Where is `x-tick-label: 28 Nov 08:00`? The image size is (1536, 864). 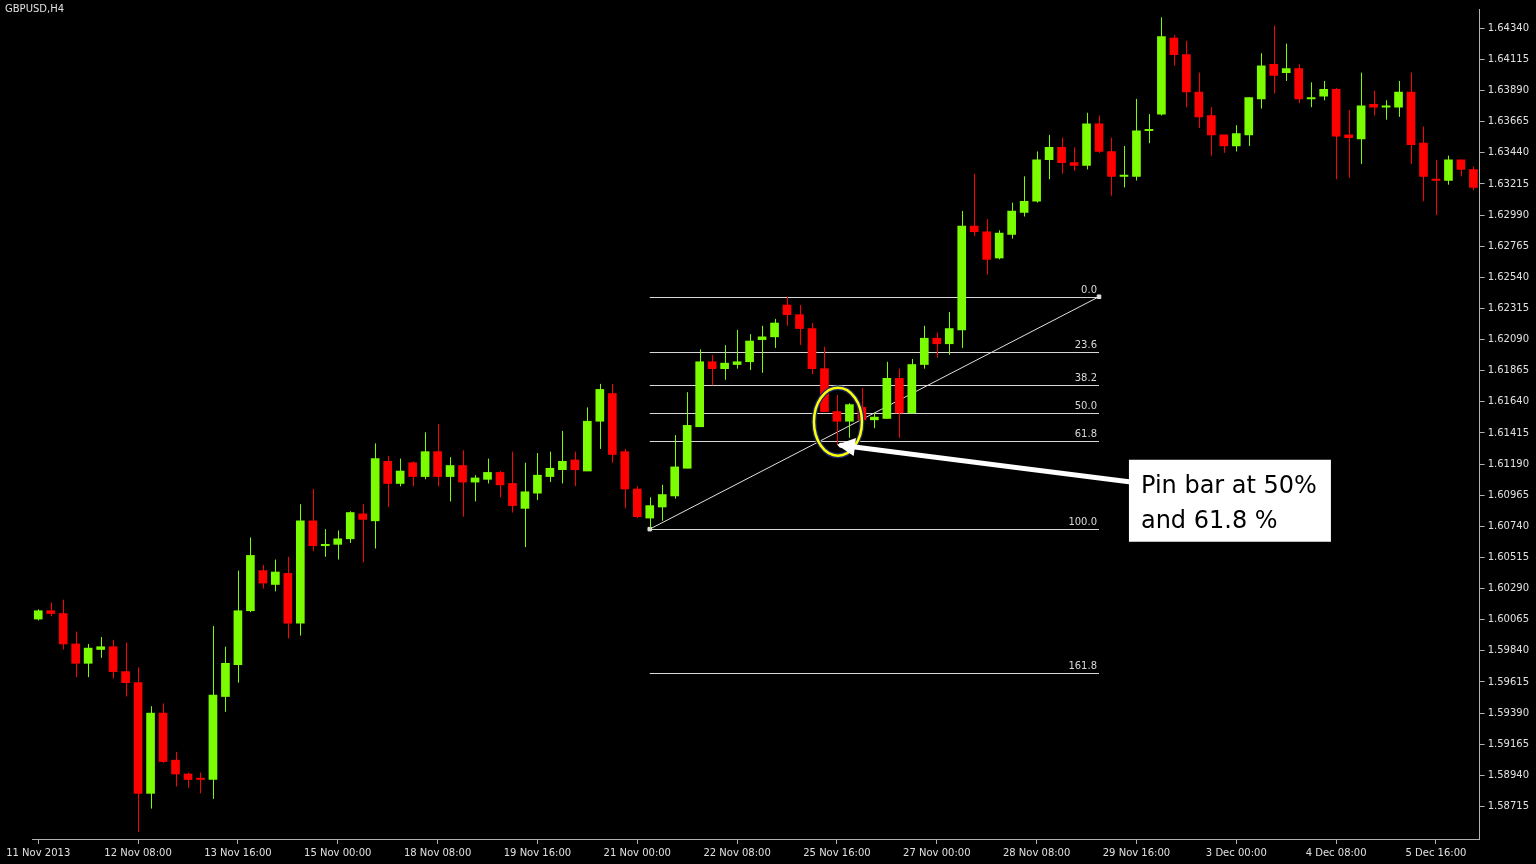
x-tick-label: 28 Nov 08:00 is located at coordinates (1036, 852).